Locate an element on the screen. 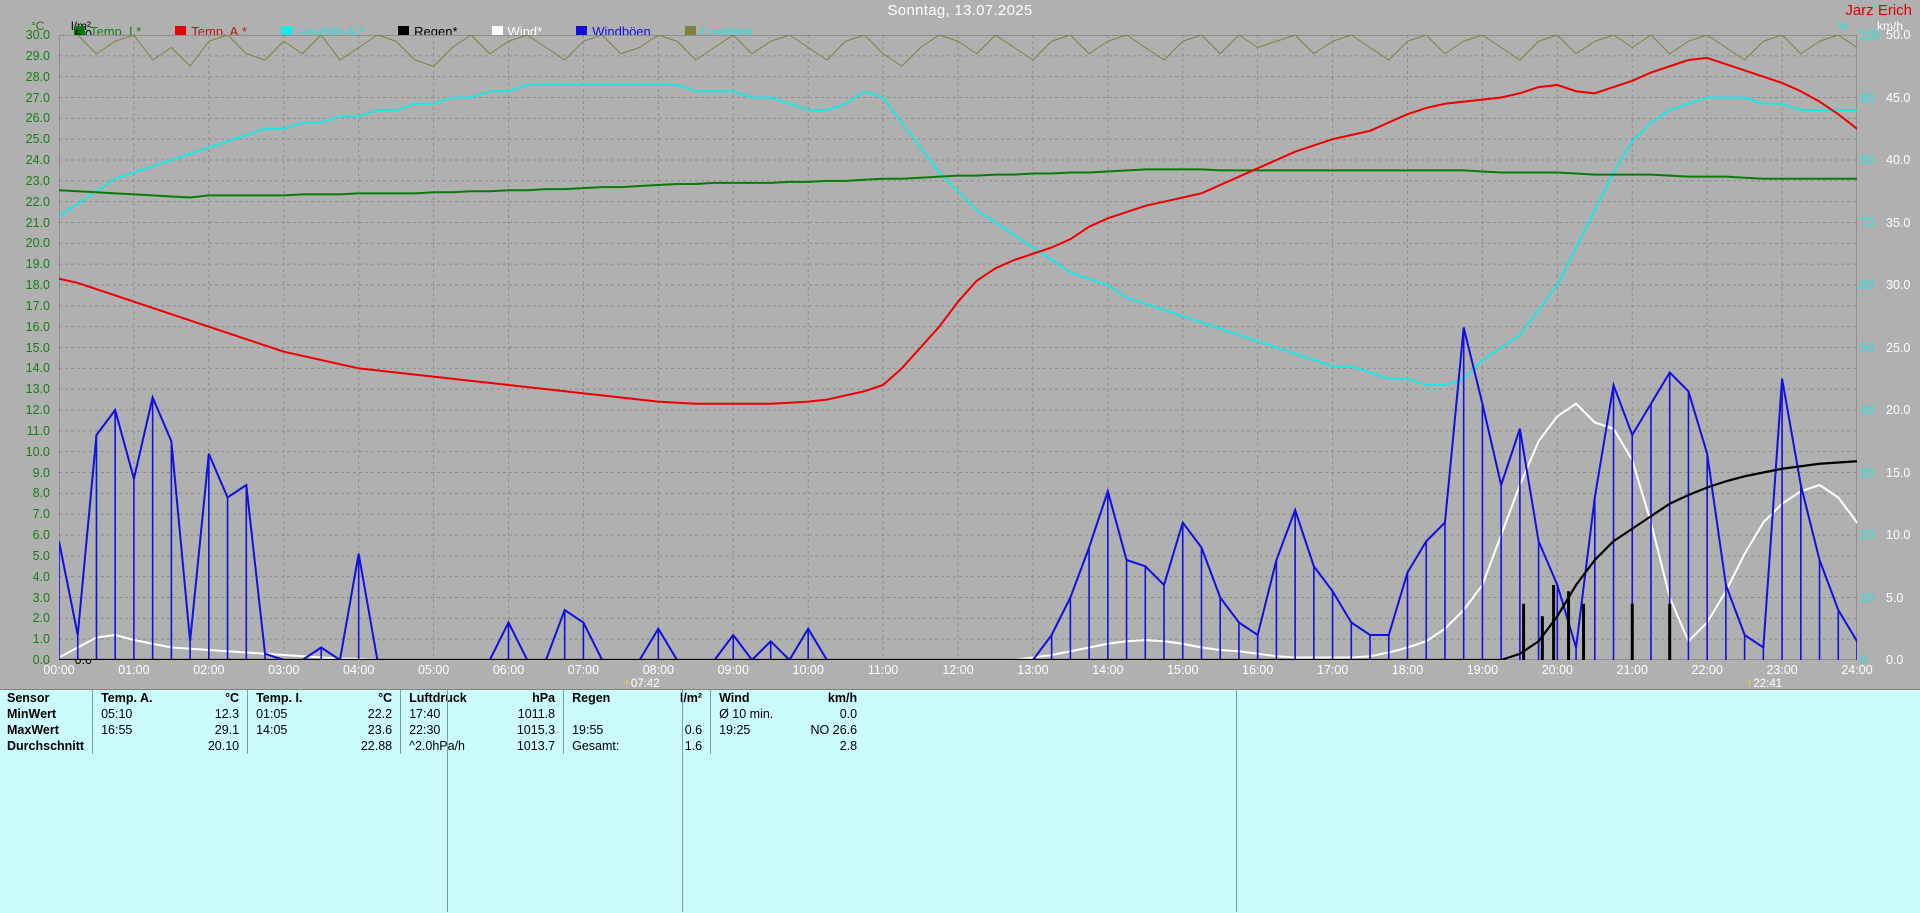  tick-wind: 40.0 is located at coordinates (1898, 159).